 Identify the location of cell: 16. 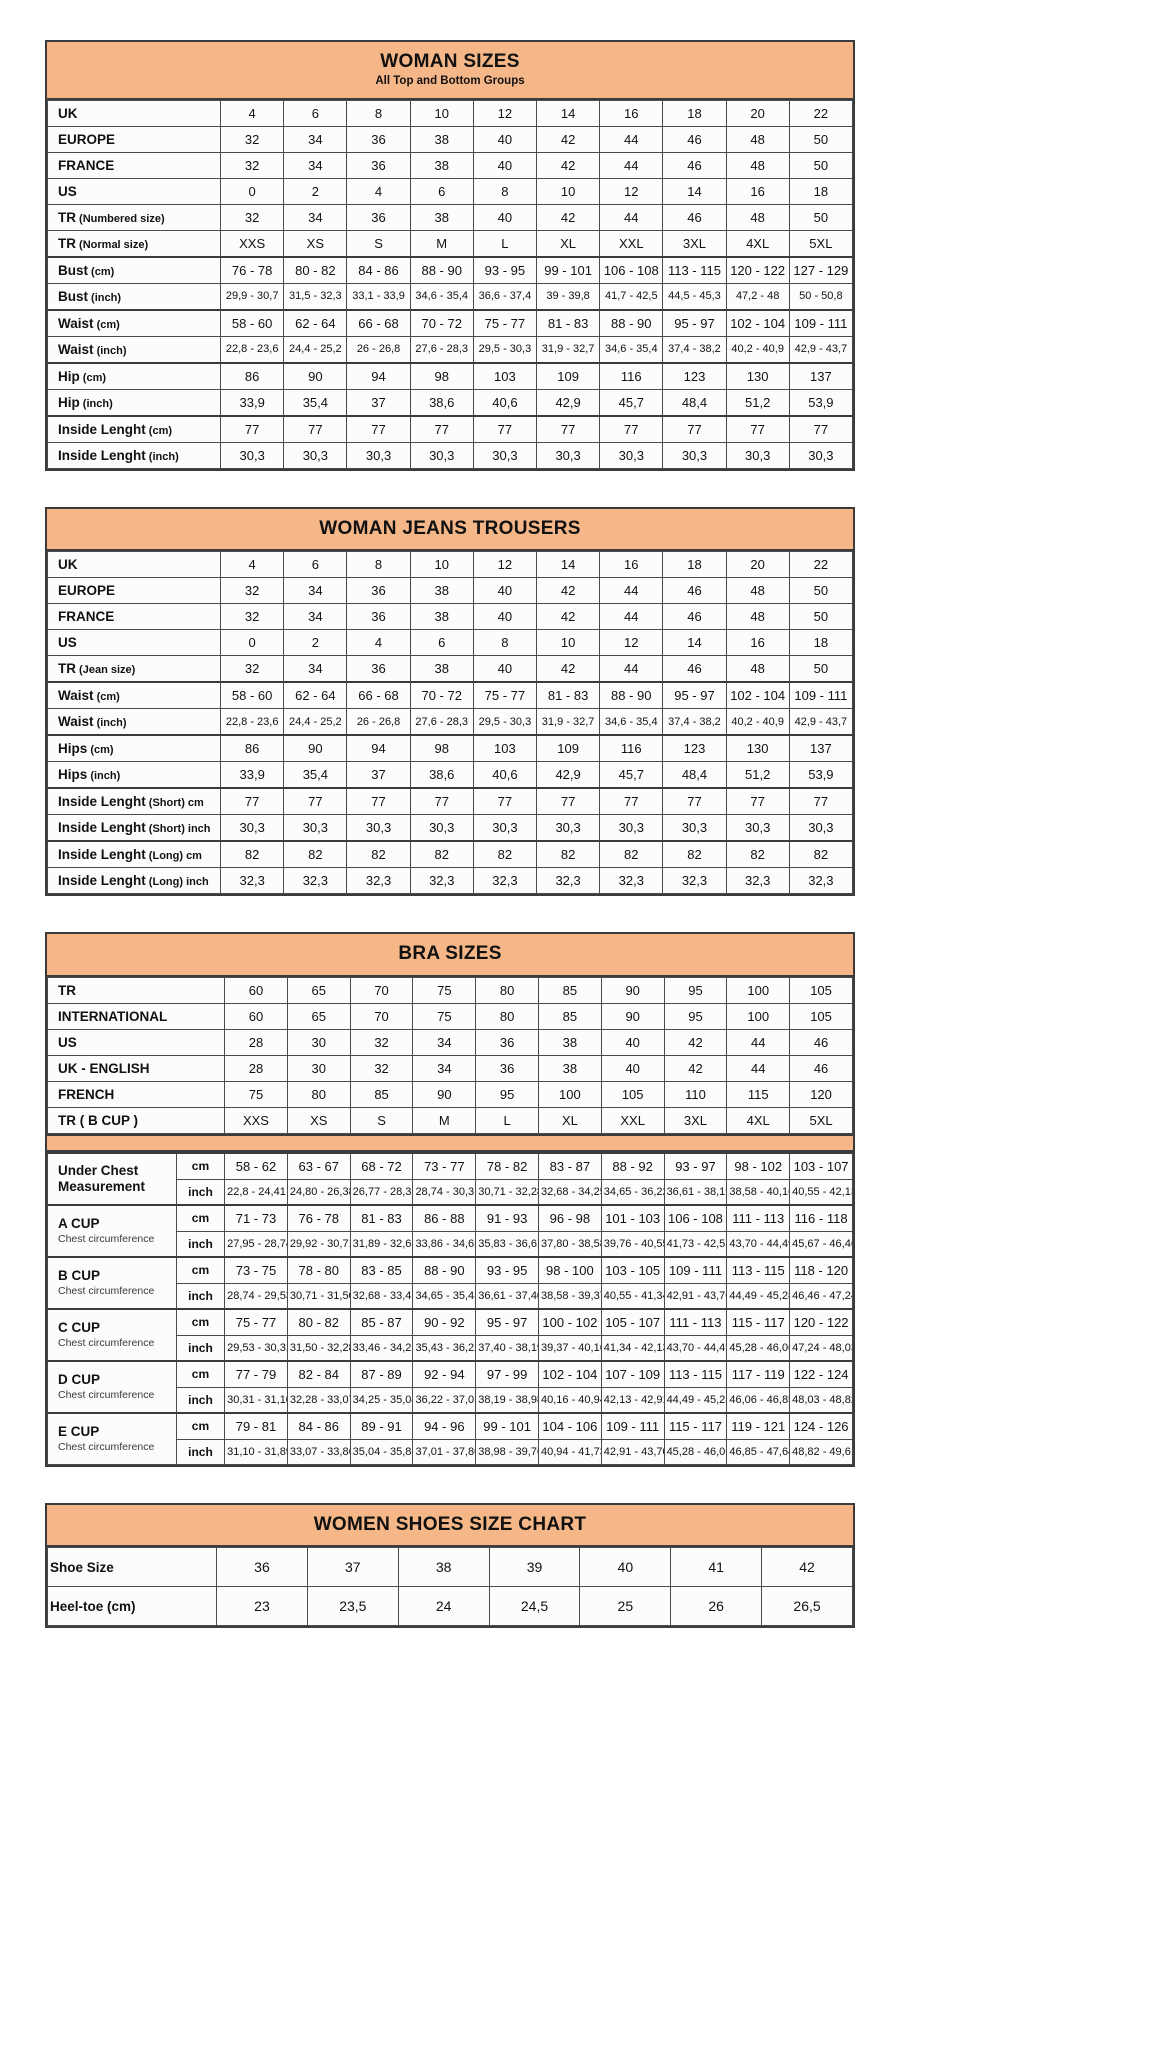
(631, 565).